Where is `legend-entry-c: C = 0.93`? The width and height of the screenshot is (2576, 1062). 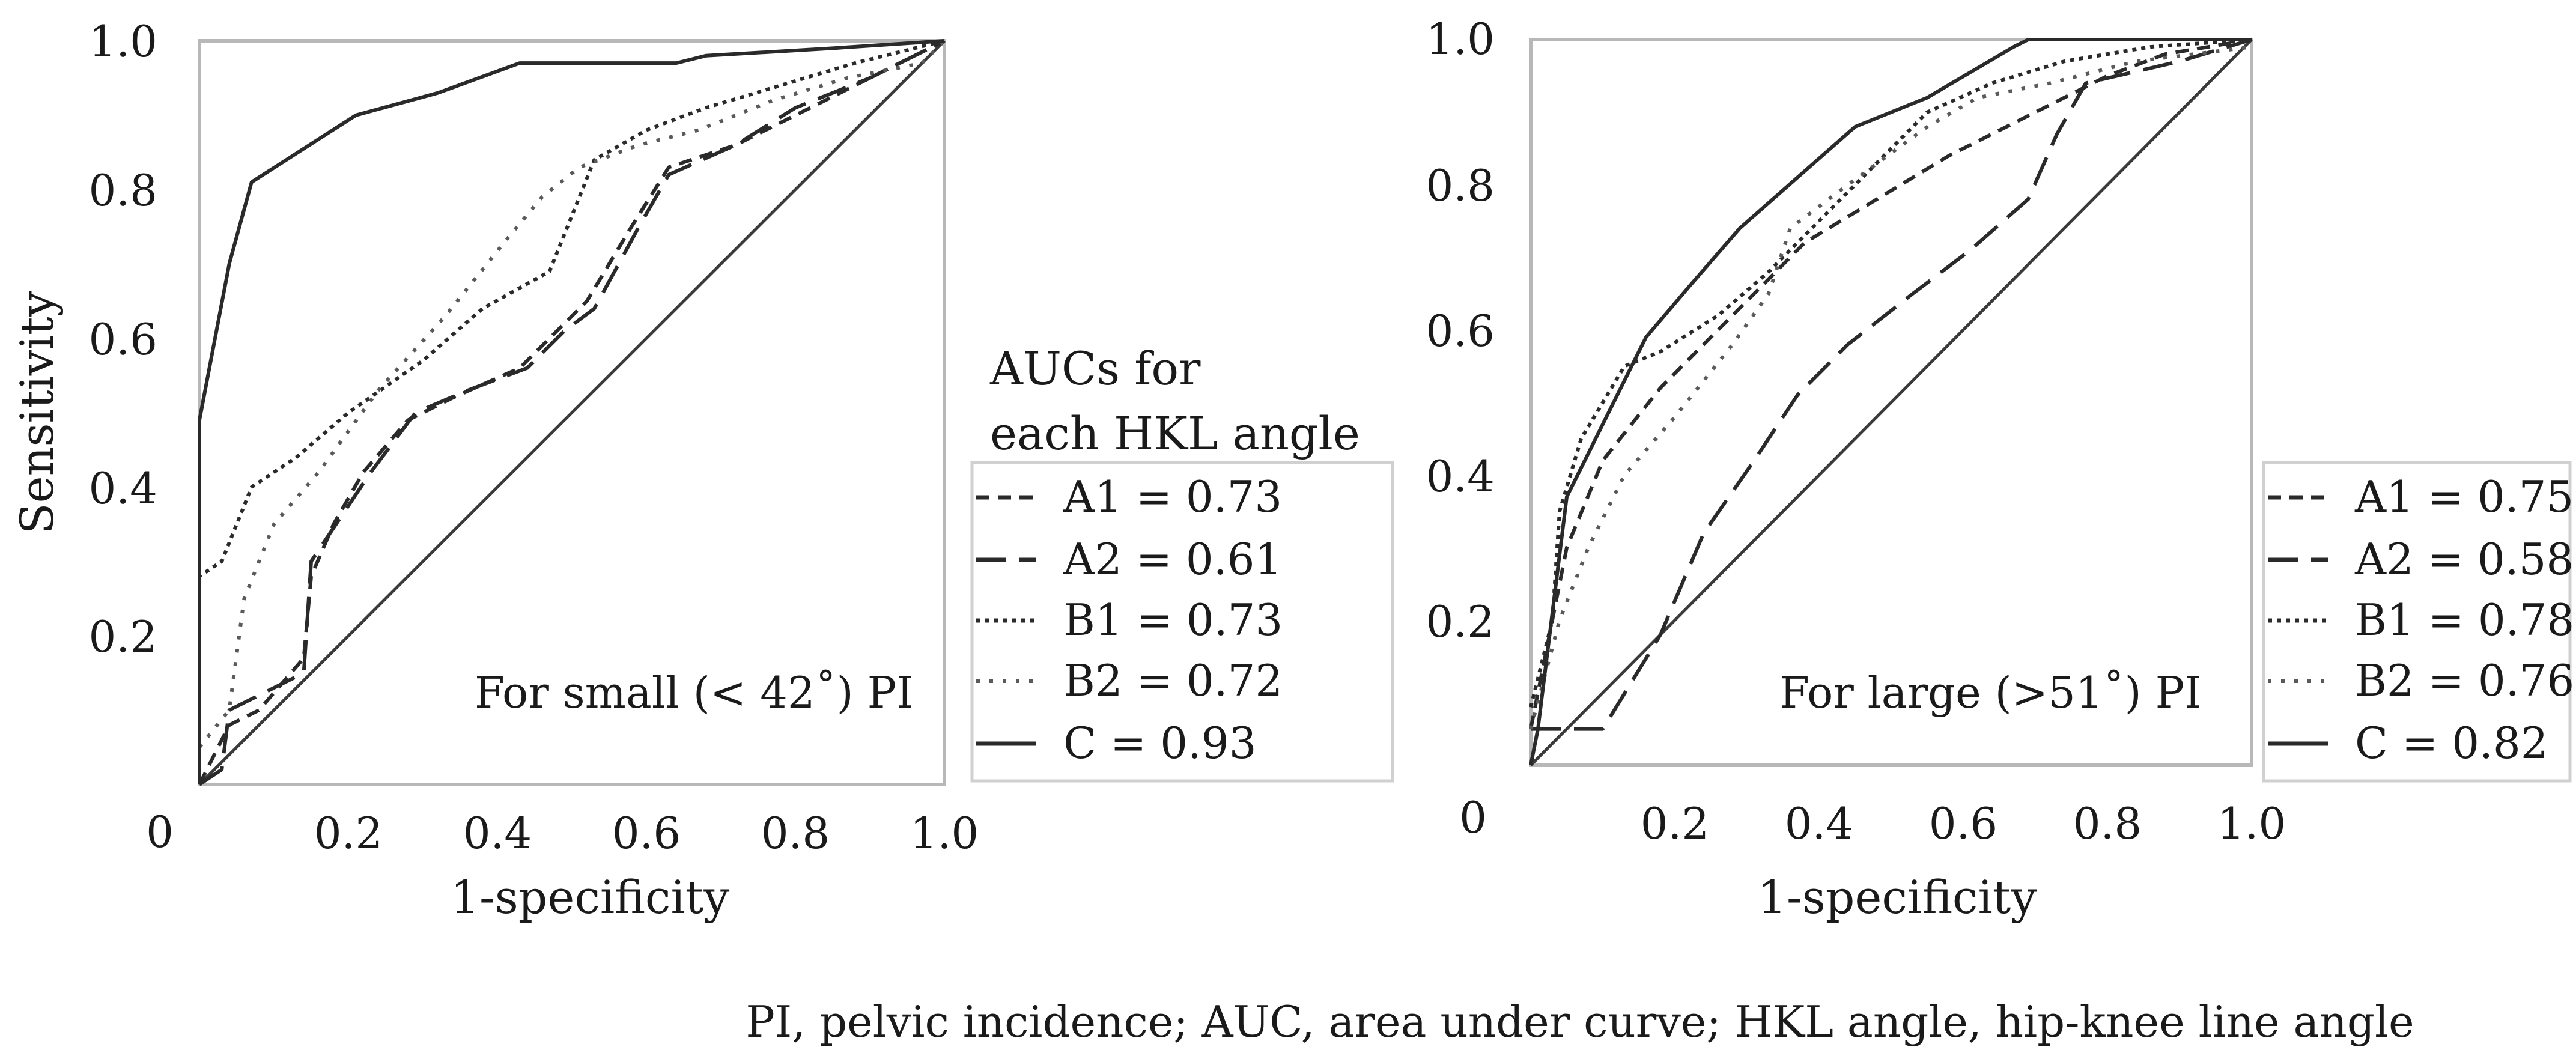 legend-entry-c: C = 0.93 is located at coordinates (1160, 743).